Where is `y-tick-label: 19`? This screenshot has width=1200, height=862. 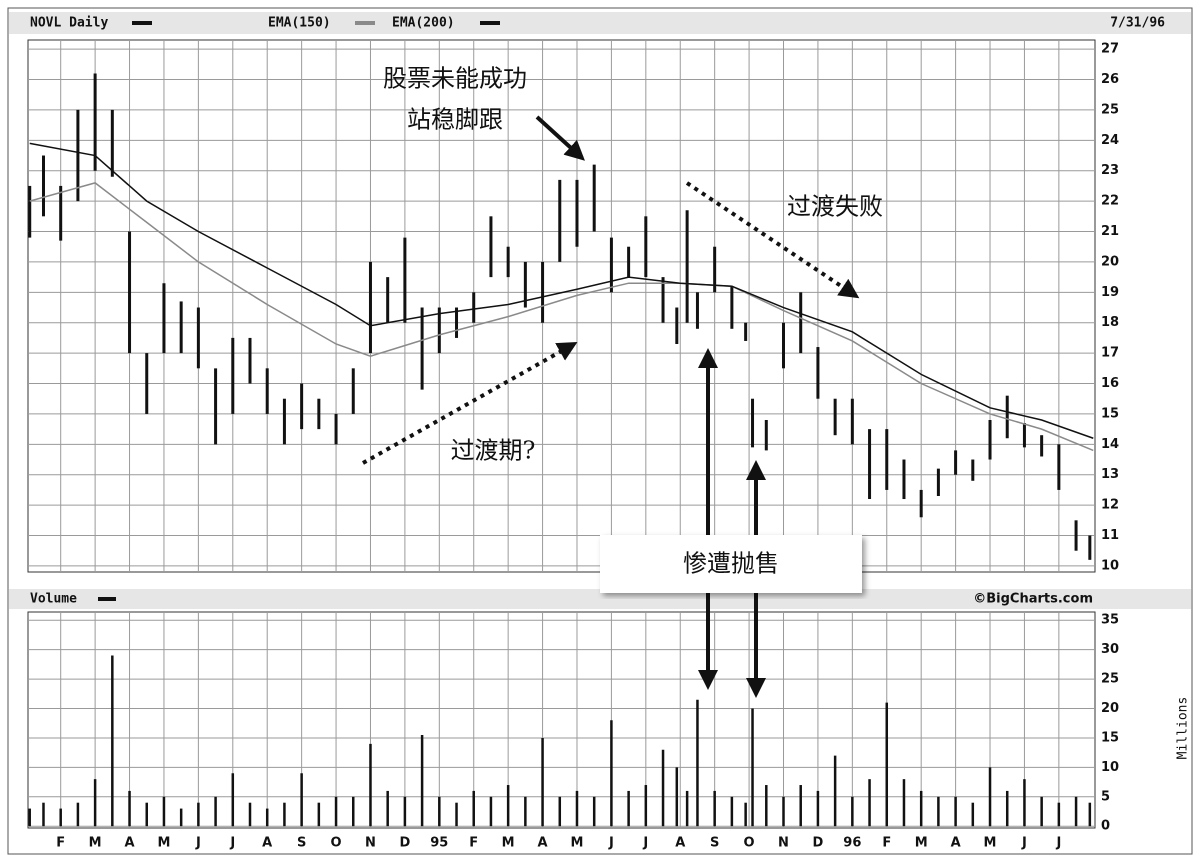 y-tick-label: 19 is located at coordinates (1110, 292).